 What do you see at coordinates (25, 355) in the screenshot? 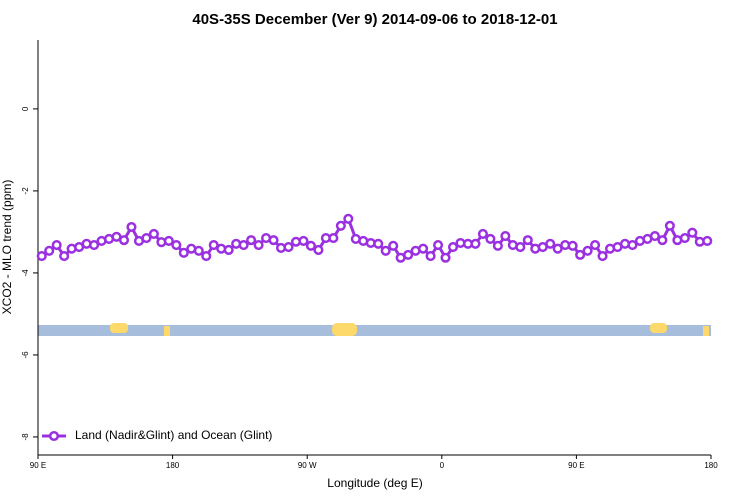
I see `y-tick-label: -6` at bounding box center [25, 355].